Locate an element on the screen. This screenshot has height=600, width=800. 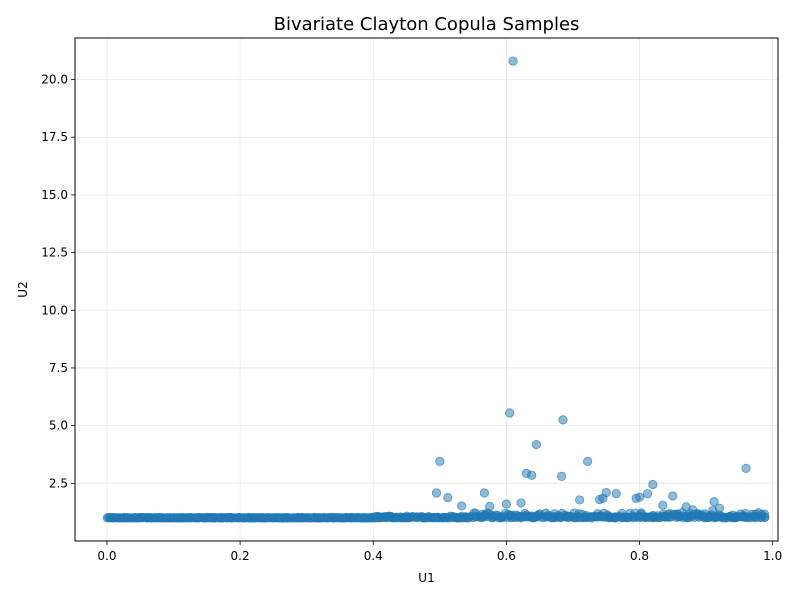
y-tick-label: 10.0 is located at coordinates (54, 310).